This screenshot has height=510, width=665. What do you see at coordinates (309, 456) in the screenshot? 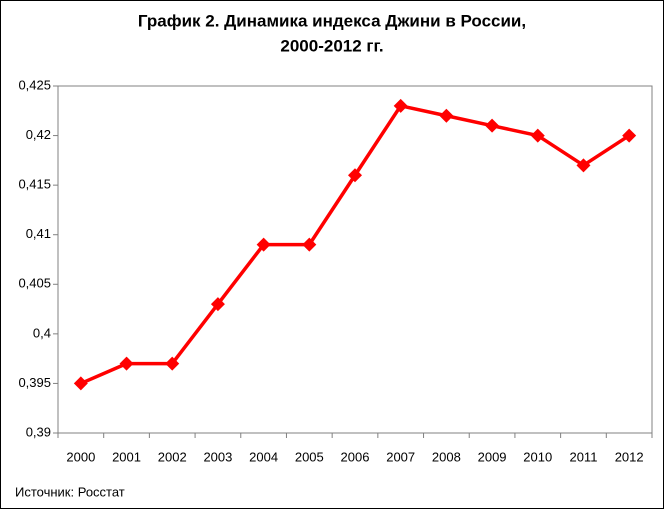
I see `x-tick-label: 2005` at bounding box center [309, 456].